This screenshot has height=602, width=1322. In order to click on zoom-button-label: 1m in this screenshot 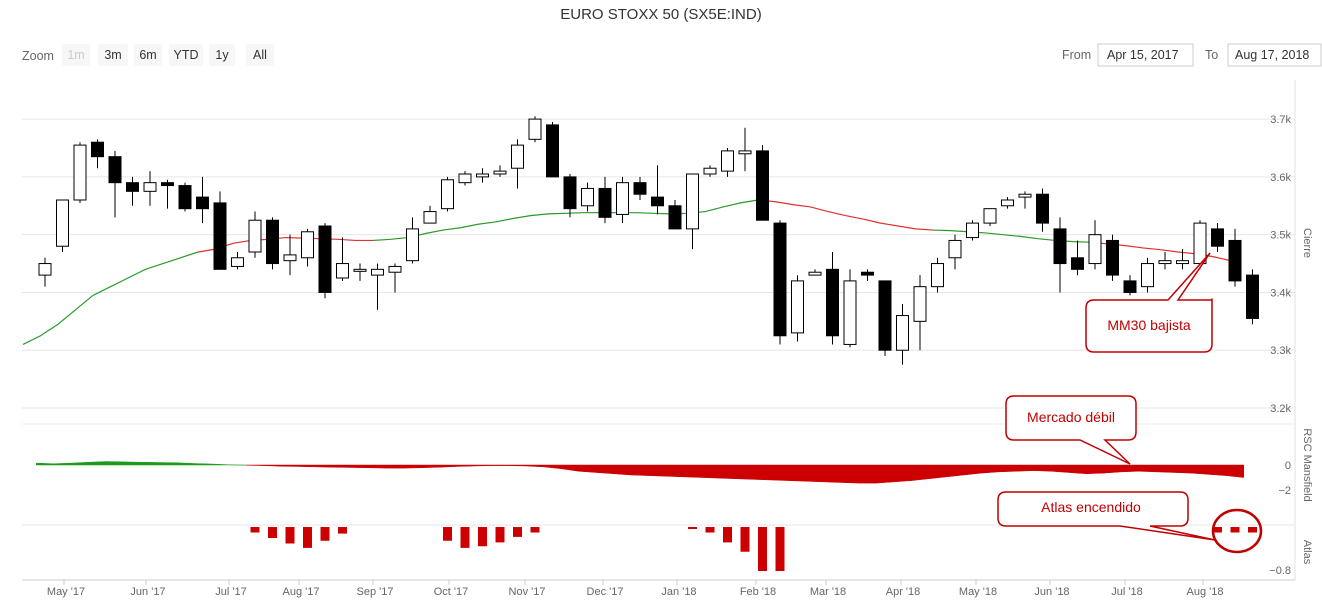, I will do `click(75, 55)`.